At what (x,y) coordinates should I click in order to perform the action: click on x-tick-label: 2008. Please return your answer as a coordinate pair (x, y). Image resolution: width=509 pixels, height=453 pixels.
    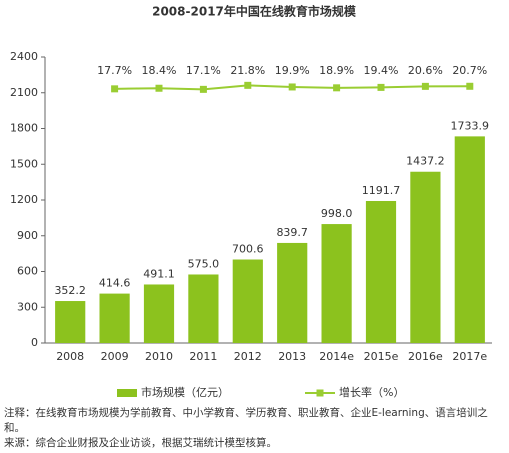
    Looking at the image, I should click on (70, 356).